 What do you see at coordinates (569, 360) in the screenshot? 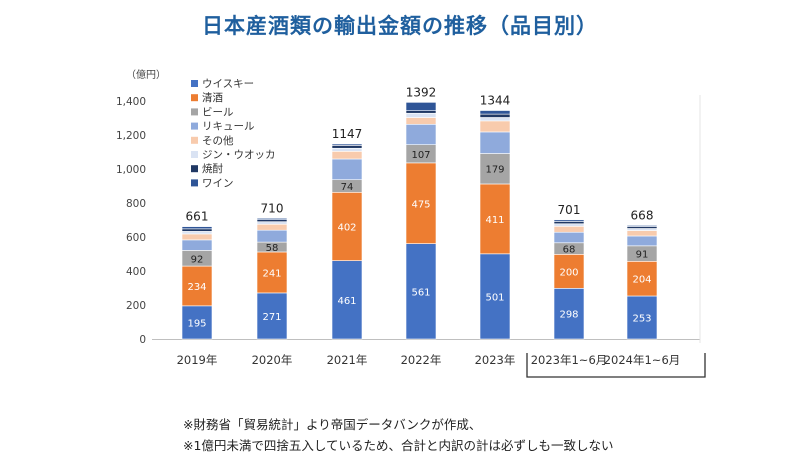
I see `x-tick-label: 2023年1~6月` at bounding box center [569, 360].